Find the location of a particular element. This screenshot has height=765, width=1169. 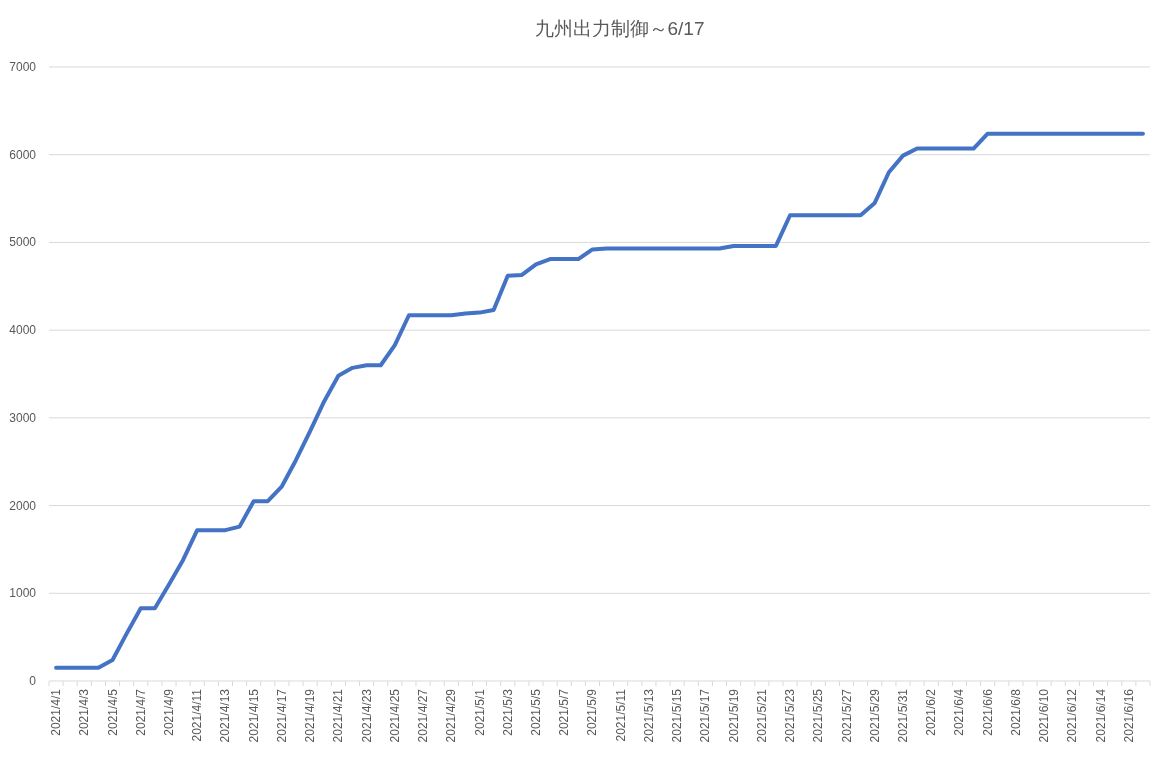

chart-title: 九州出力制御～6/17 is located at coordinates (619, 28).